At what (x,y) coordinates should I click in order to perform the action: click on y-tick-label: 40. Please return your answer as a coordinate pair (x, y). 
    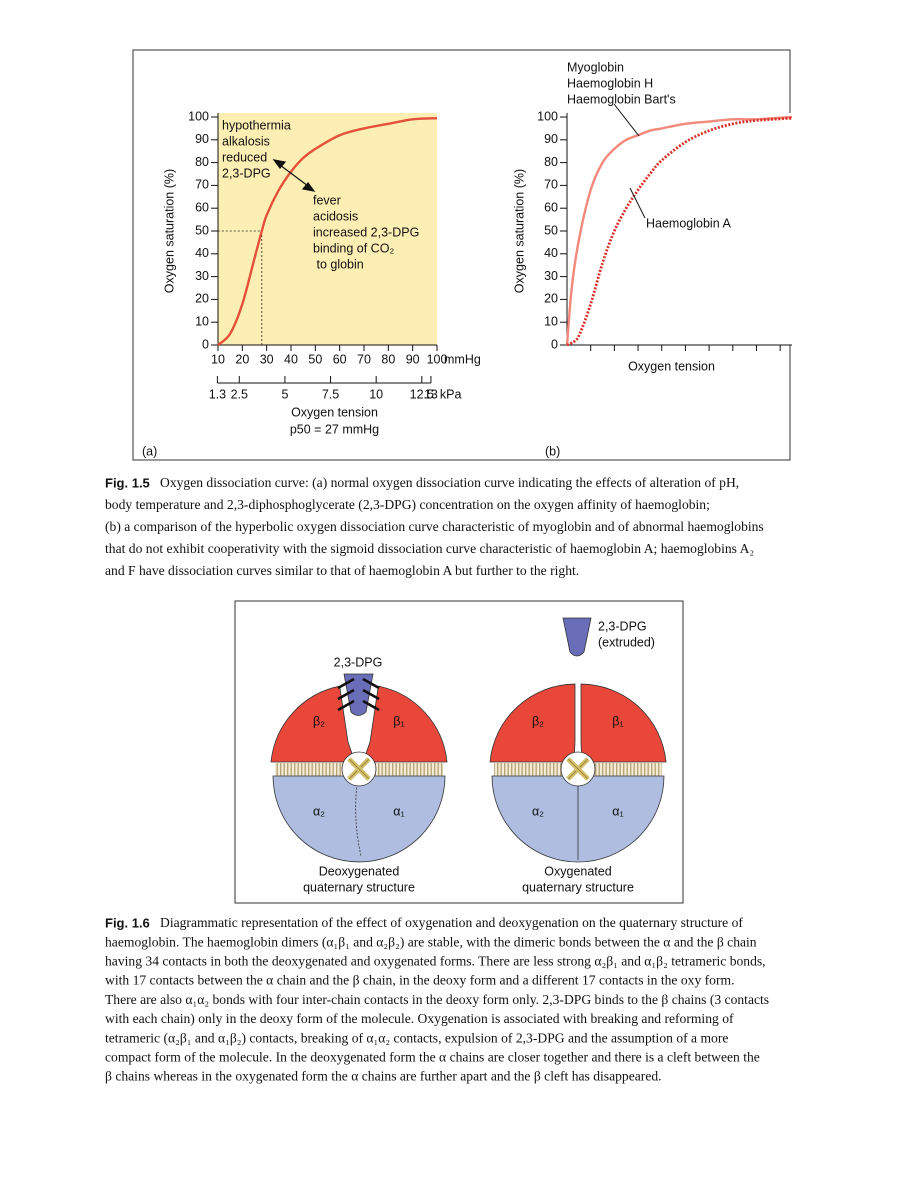
    Looking at the image, I should click on (202, 253).